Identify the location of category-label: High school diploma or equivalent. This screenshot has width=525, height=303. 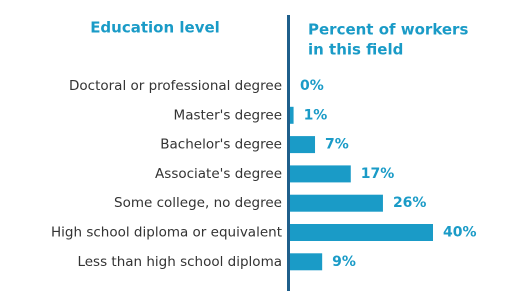
(166, 233).